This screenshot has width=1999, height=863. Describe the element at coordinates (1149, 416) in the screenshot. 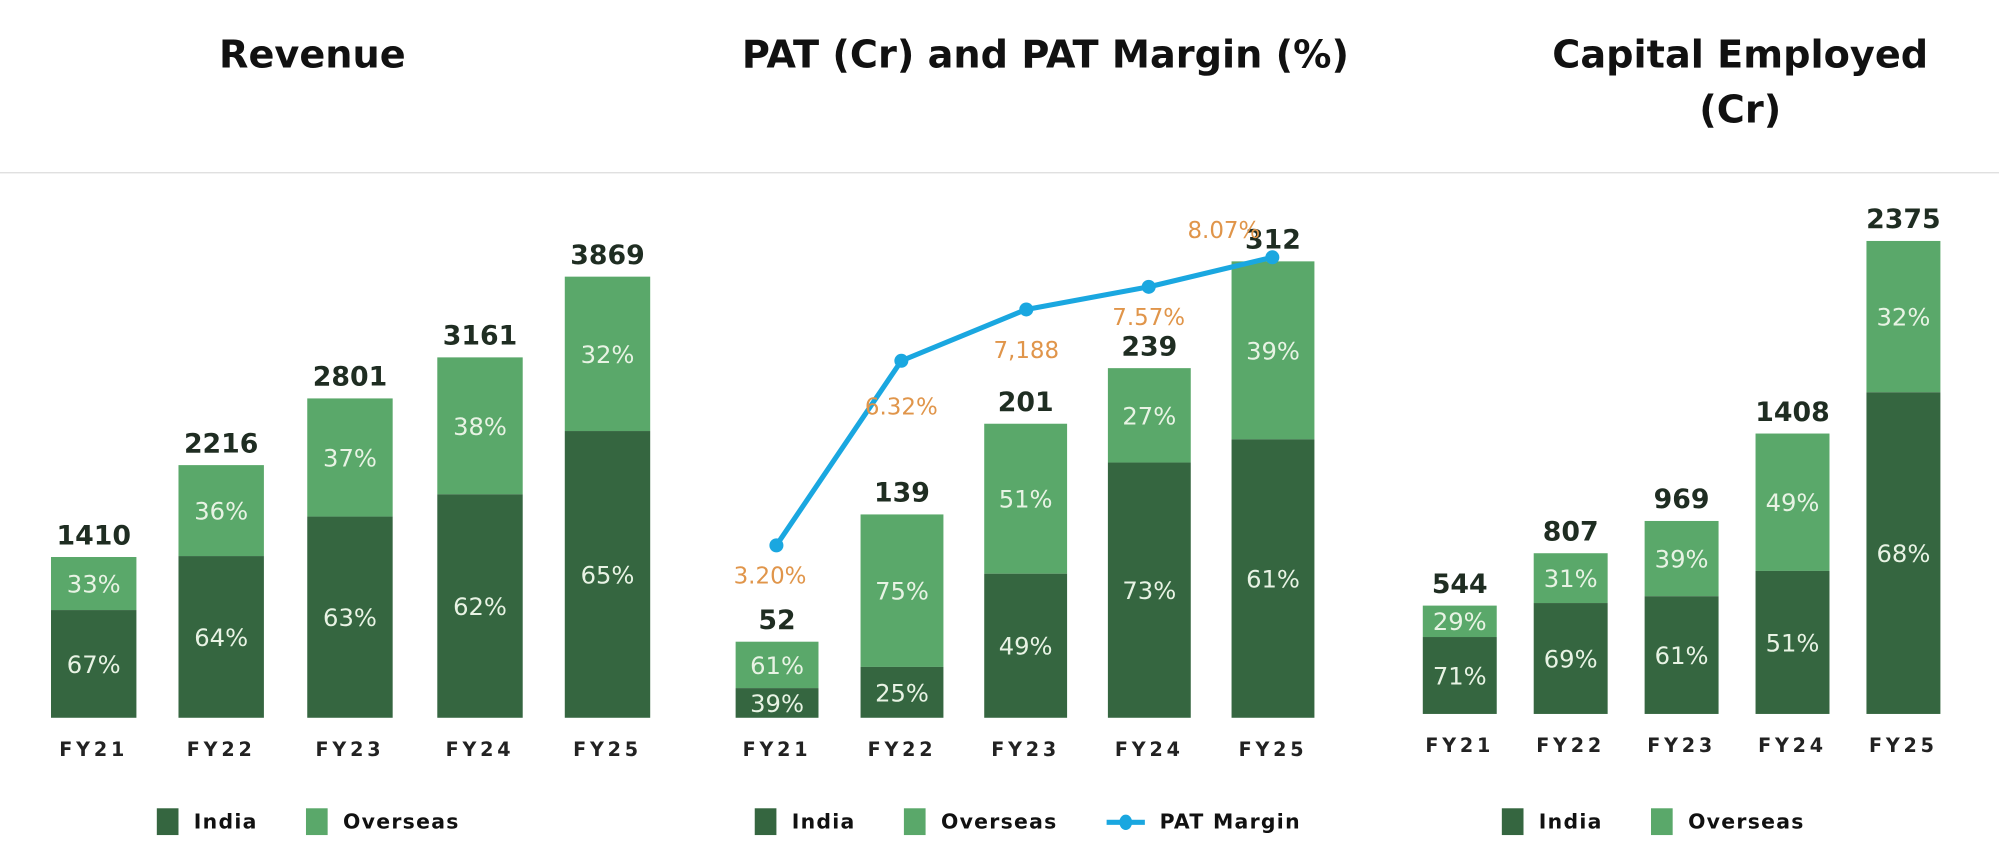

I see `overseas-percent-label: 27%` at that location.